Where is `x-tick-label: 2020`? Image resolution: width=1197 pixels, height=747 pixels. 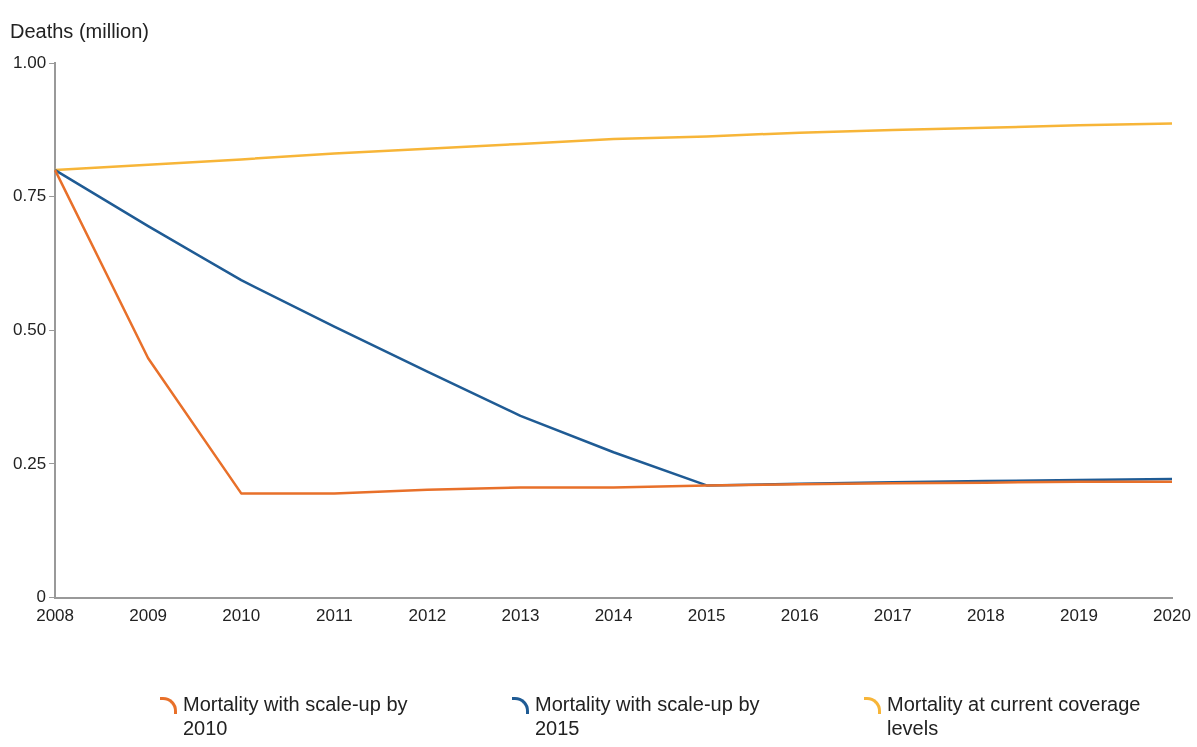 x-tick-label: 2020 is located at coordinates (1172, 616).